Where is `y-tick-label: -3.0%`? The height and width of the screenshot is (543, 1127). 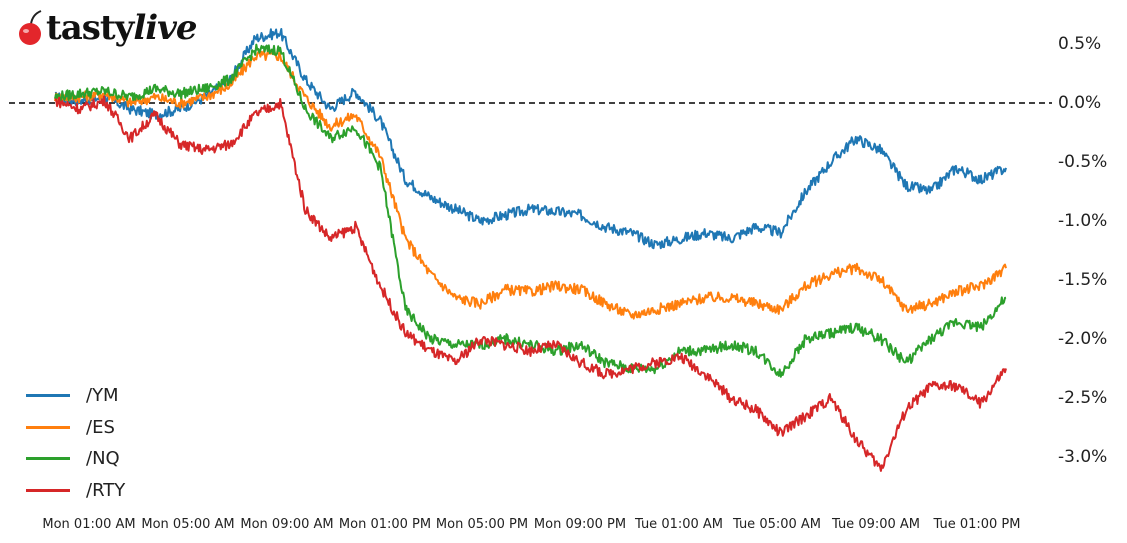
y-tick-label: -3.0% is located at coordinates (1083, 457).